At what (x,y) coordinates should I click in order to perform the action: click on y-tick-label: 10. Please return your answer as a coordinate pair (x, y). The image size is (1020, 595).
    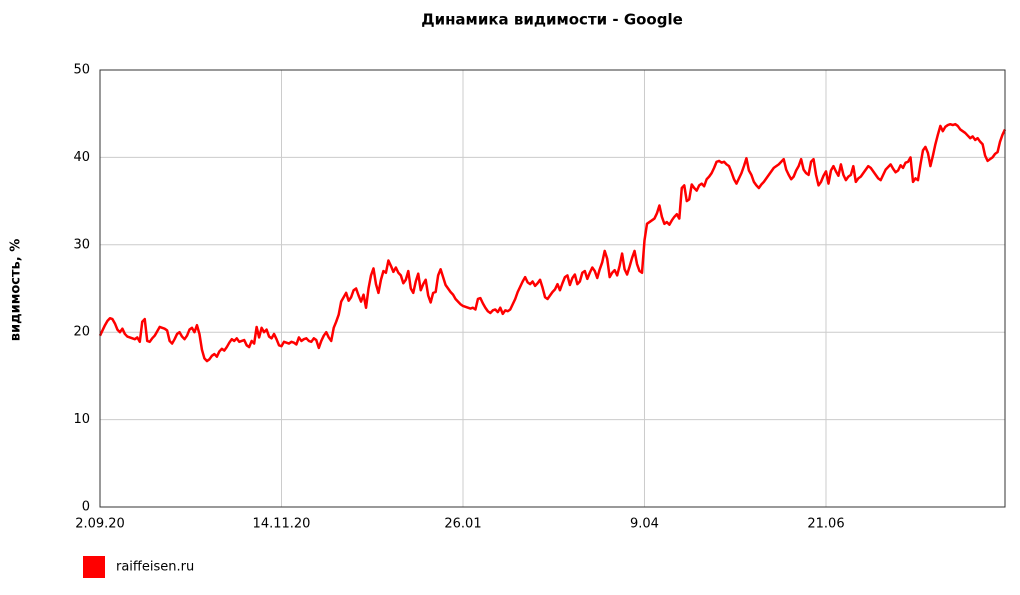
    Looking at the image, I should click on (81, 419).